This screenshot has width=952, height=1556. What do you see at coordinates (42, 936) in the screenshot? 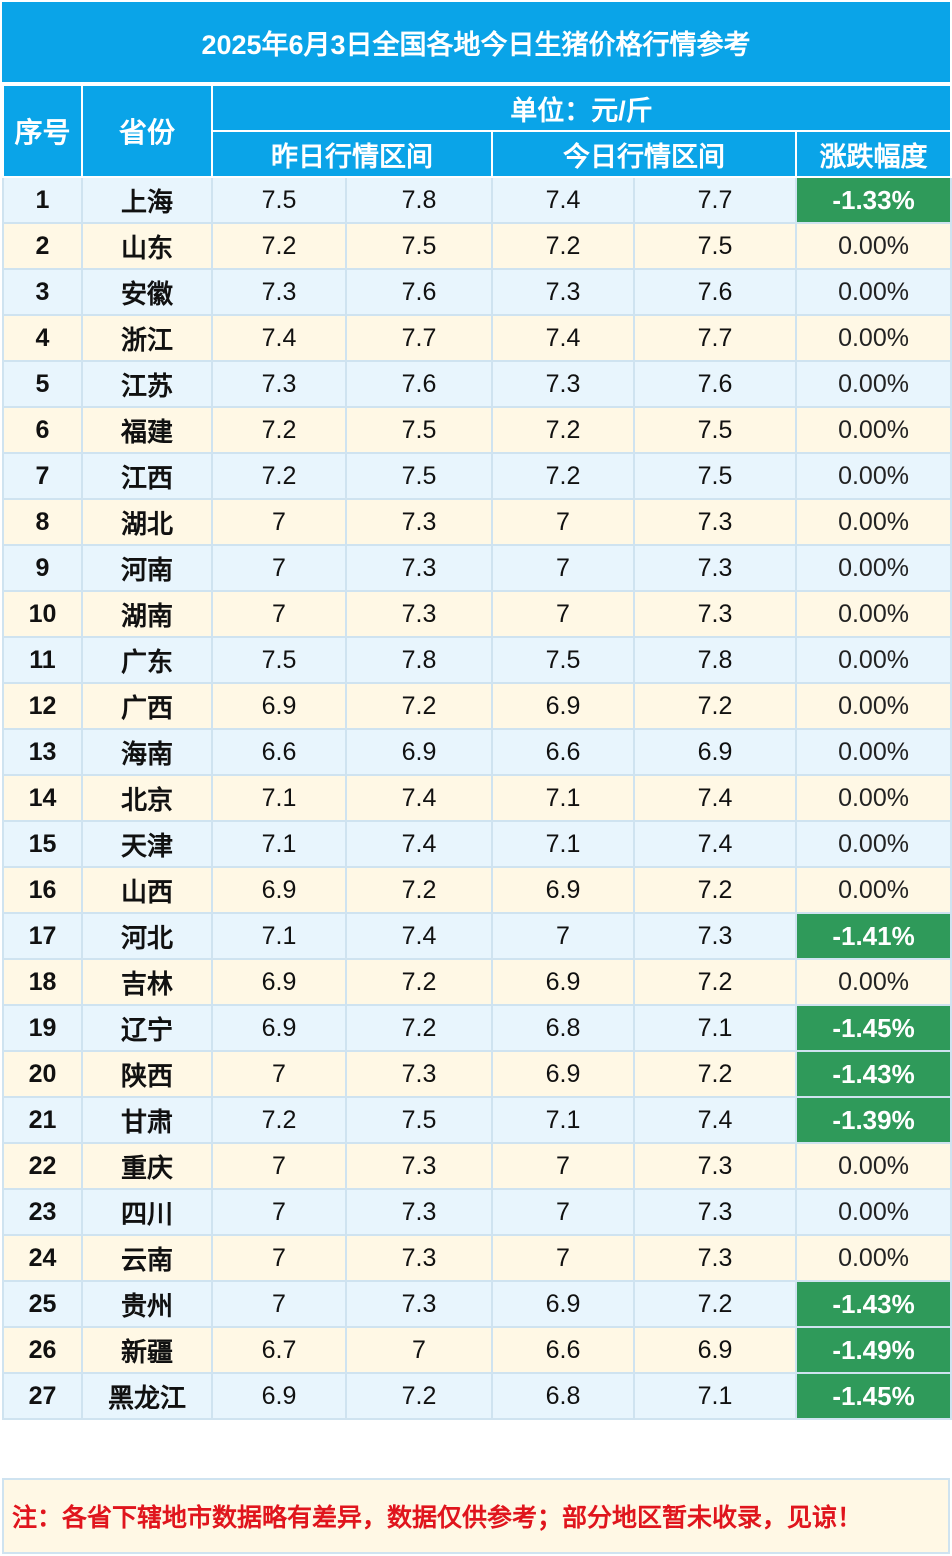
I see `row-index: 17` at bounding box center [42, 936].